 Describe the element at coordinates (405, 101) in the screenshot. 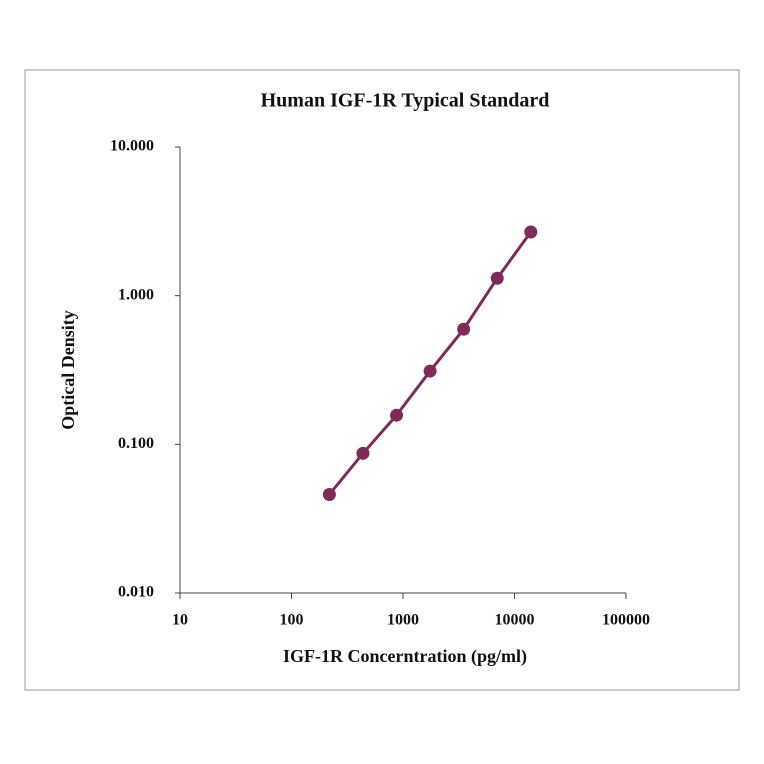

I see `chart-title: Human IGF-1R Typical Standard` at that location.